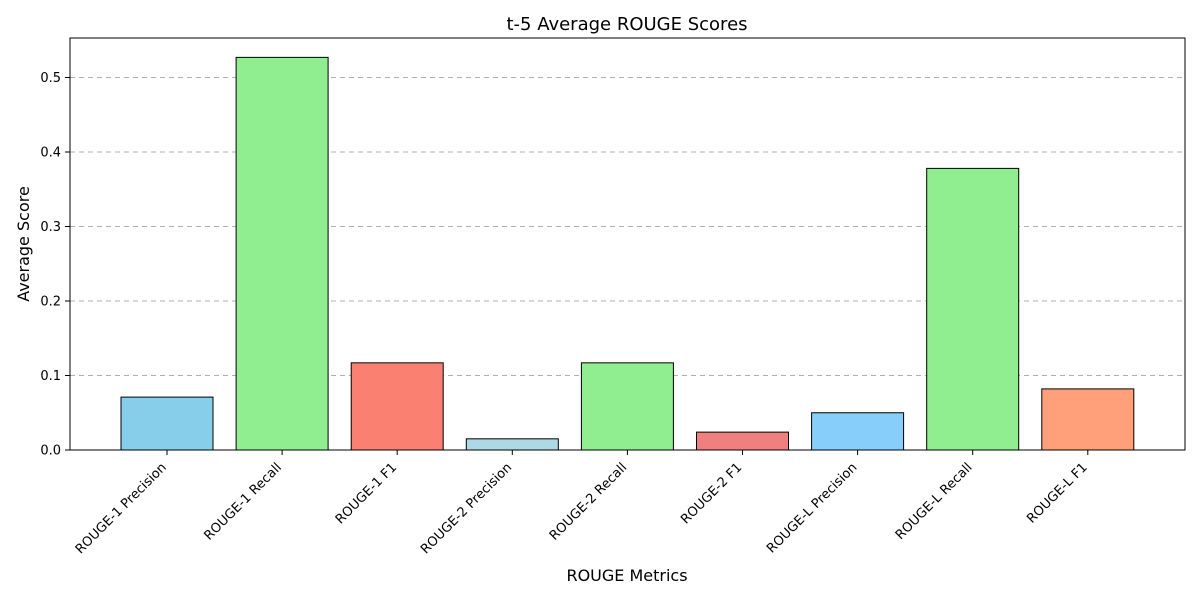  Describe the element at coordinates (812, 508) in the screenshot. I see `x-tick-label: ROUGE-L Precision` at that location.